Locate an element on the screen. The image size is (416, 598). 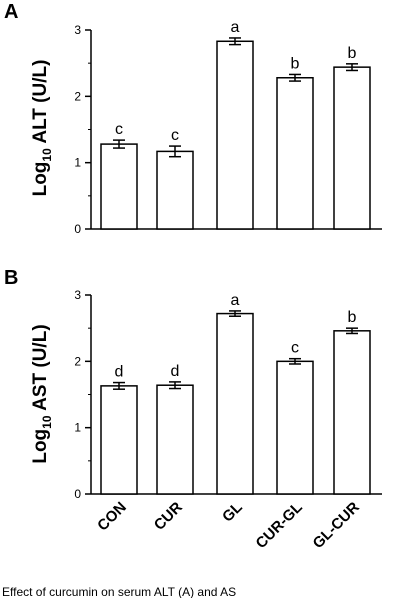
x-category-label: CUR is located at coordinates (168, 516).